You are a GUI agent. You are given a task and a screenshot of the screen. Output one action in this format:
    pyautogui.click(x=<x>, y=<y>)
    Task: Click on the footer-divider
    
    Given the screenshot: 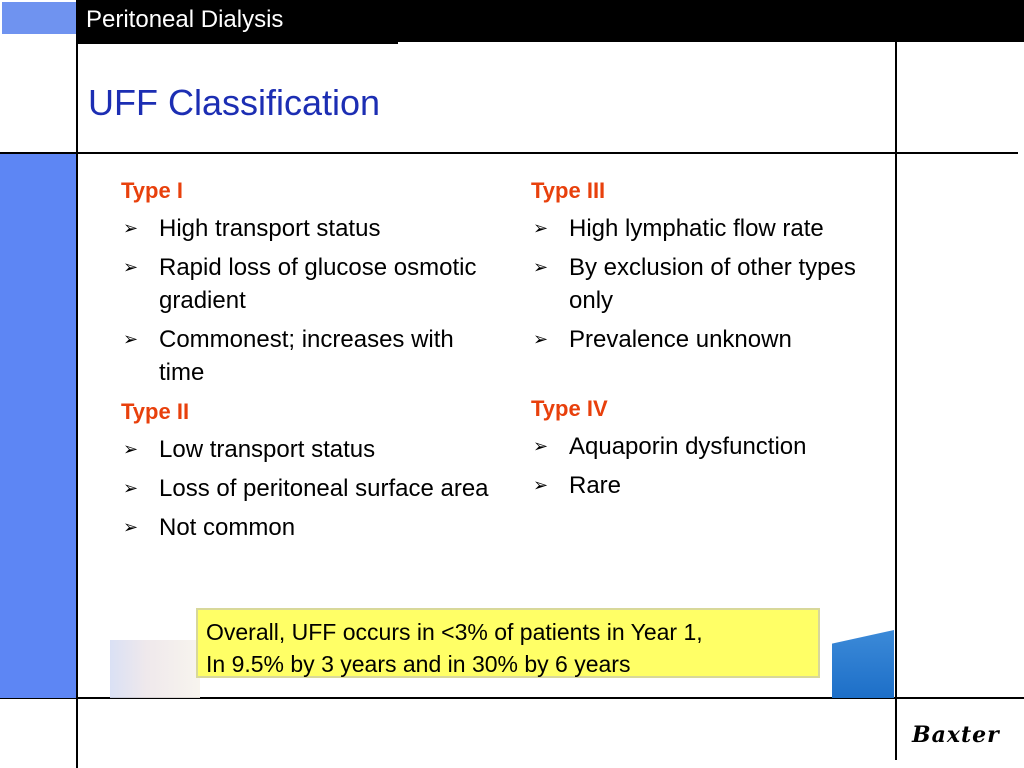 What is the action you would take?
    pyautogui.click(x=512, y=698)
    